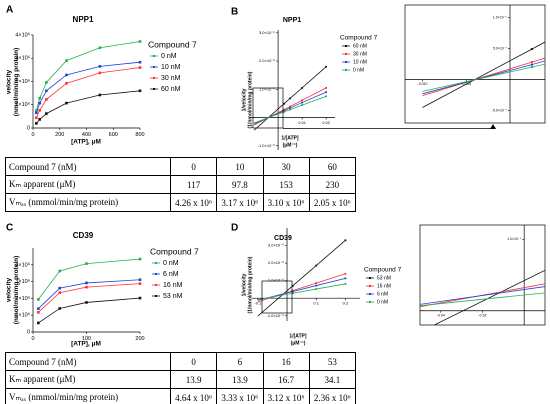 This screenshot has height=404, width=550. I want to click on table-cell: 3.17 x 10⁶, so click(240, 202).